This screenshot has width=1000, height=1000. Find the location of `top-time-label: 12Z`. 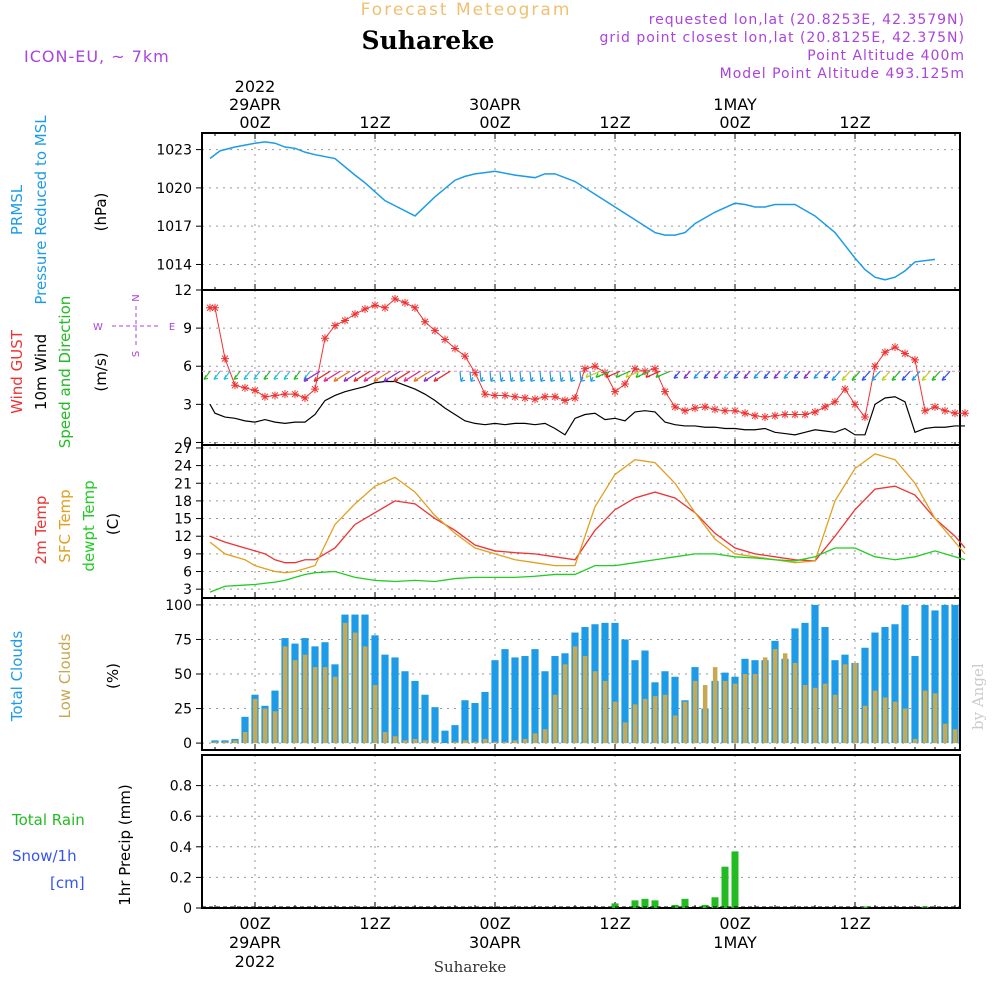

top-time-label: 12Z is located at coordinates (374, 122).